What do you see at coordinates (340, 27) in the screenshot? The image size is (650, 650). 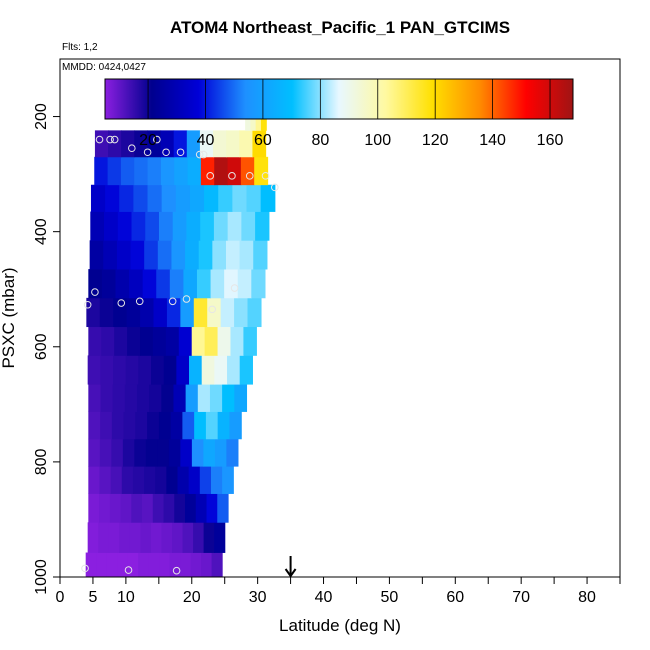 I see `chart-title: ATOM4 Northeast_Pacific_1 PAN_GTCIMS` at bounding box center [340, 27].